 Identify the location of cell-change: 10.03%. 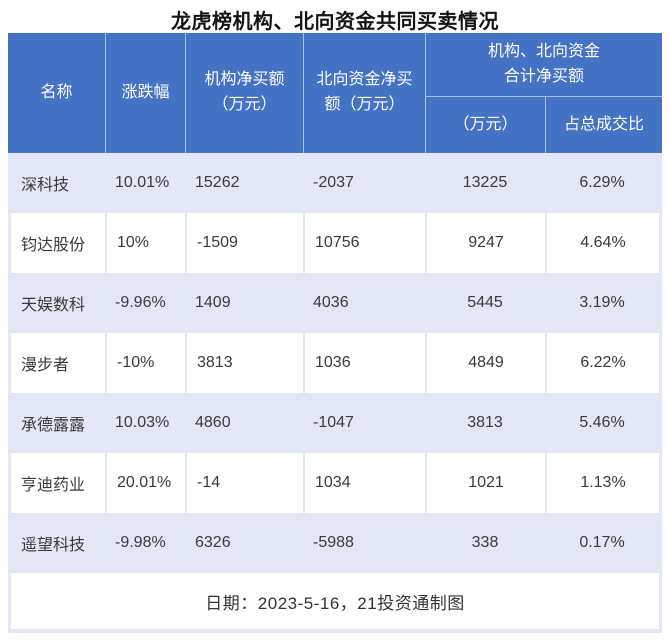
(142, 422).